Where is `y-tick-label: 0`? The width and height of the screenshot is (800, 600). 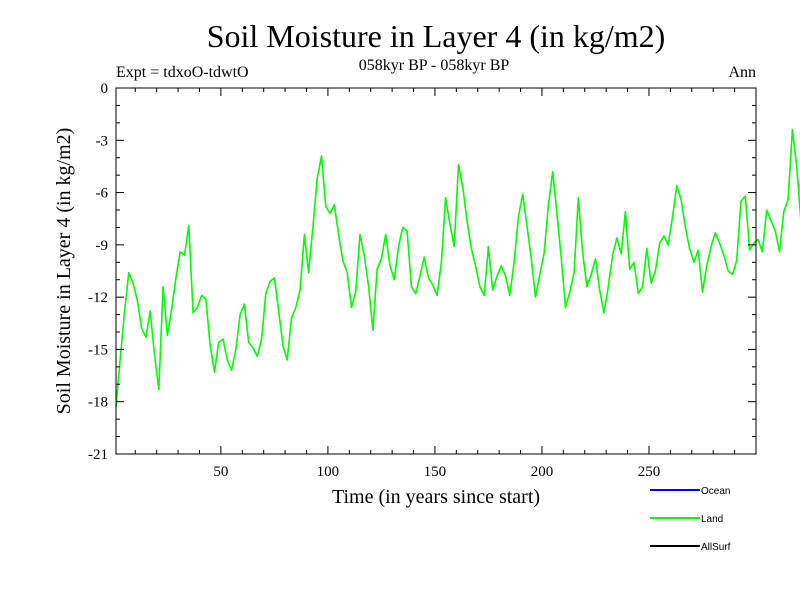 y-tick-label: 0 is located at coordinates (105, 89).